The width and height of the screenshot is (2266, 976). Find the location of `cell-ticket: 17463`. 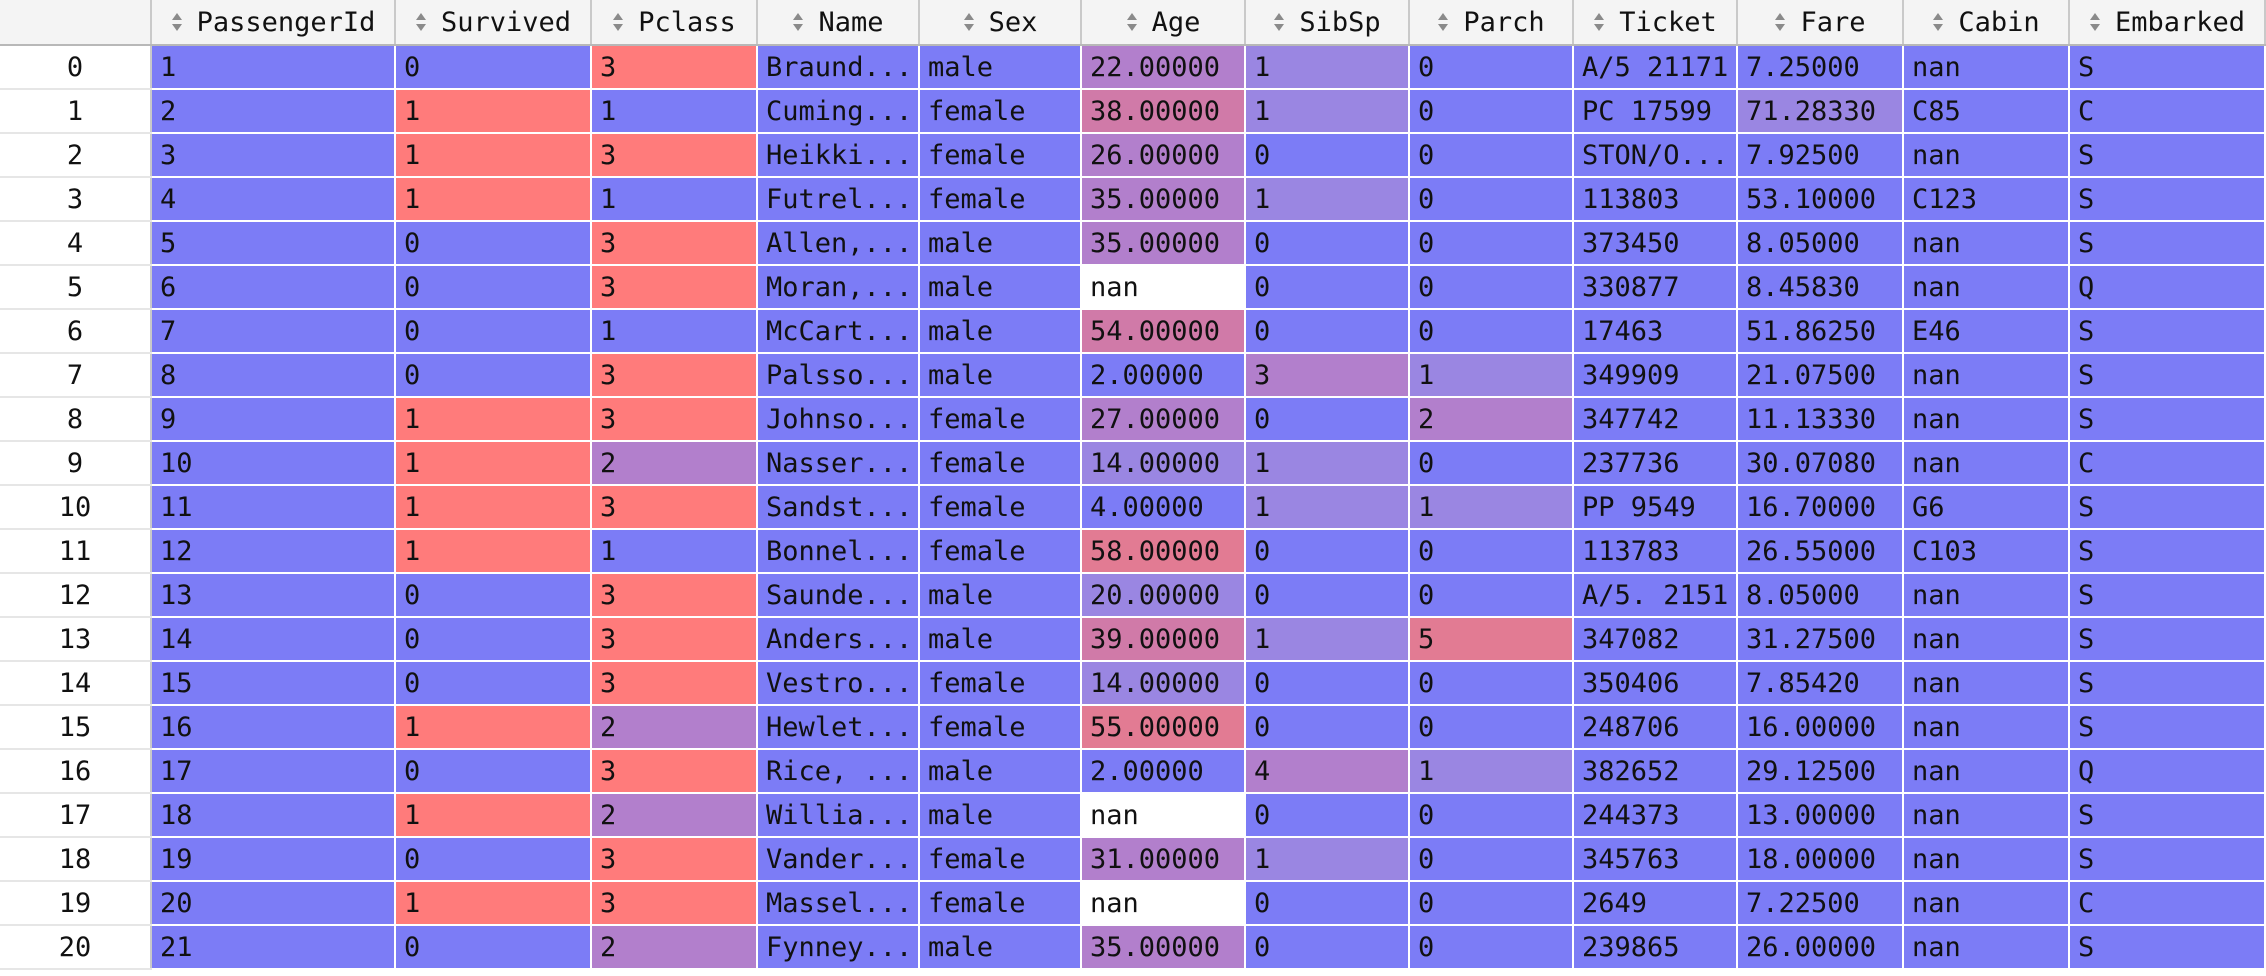

cell-ticket: 17463 is located at coordinates (1656, 331).